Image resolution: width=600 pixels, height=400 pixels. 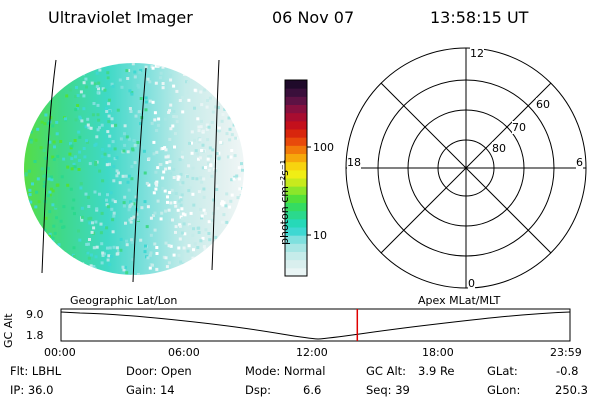 What do you see at coordinates (504, 390) in the screenshot?
I see `glon-label: GLon:` at bounding box center [504, 390].